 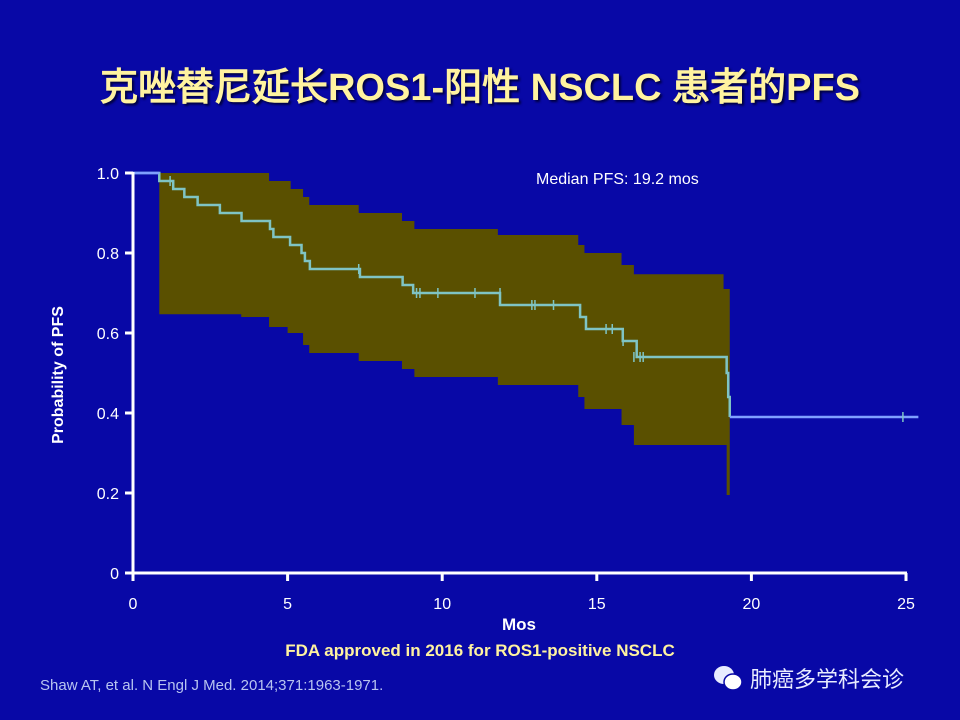 I want to click on x-tick-label: 10, so click(x=442, y=604).